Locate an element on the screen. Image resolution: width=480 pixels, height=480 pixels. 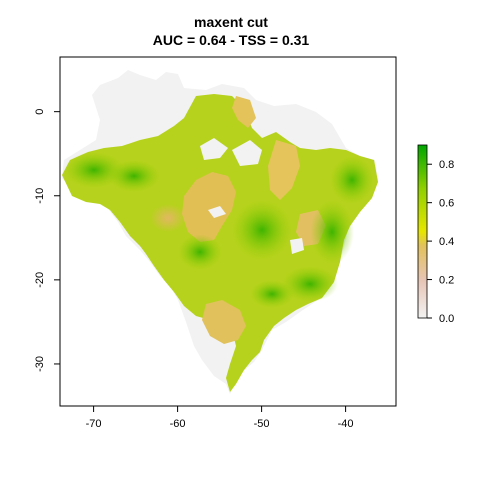
low-suitability-blend is located at coordinates (168, 218).